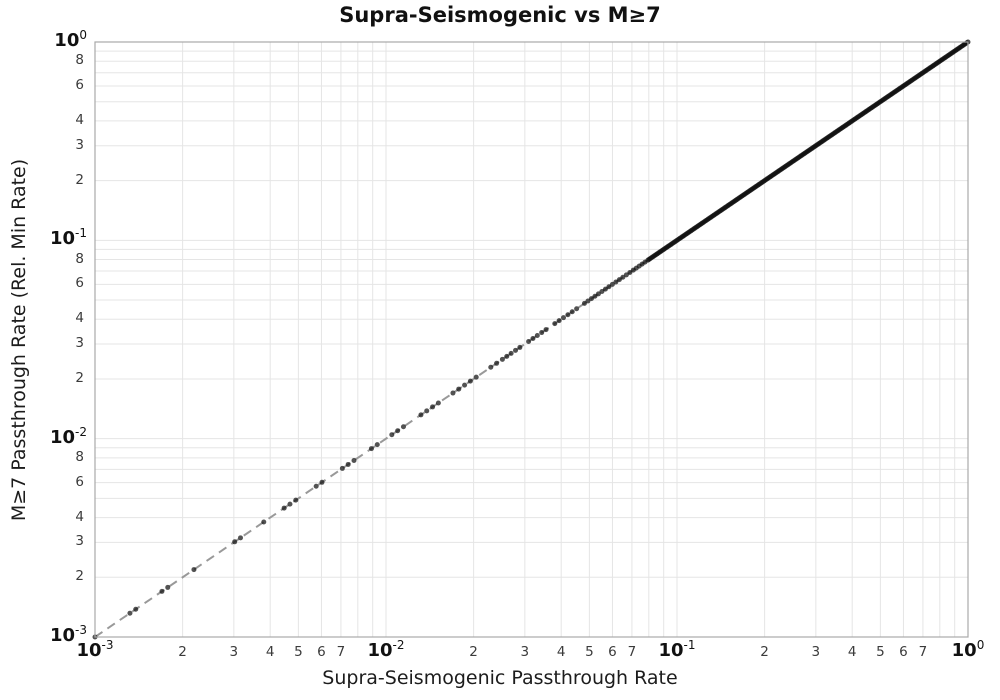 This screenshot has height=700, width=1000. What do you see at coordinates (500, 678) in the screenshot?
I see `x-axis-title: Supra-Seismogenic Passthrough Rate` at bounding box center [500, 678].